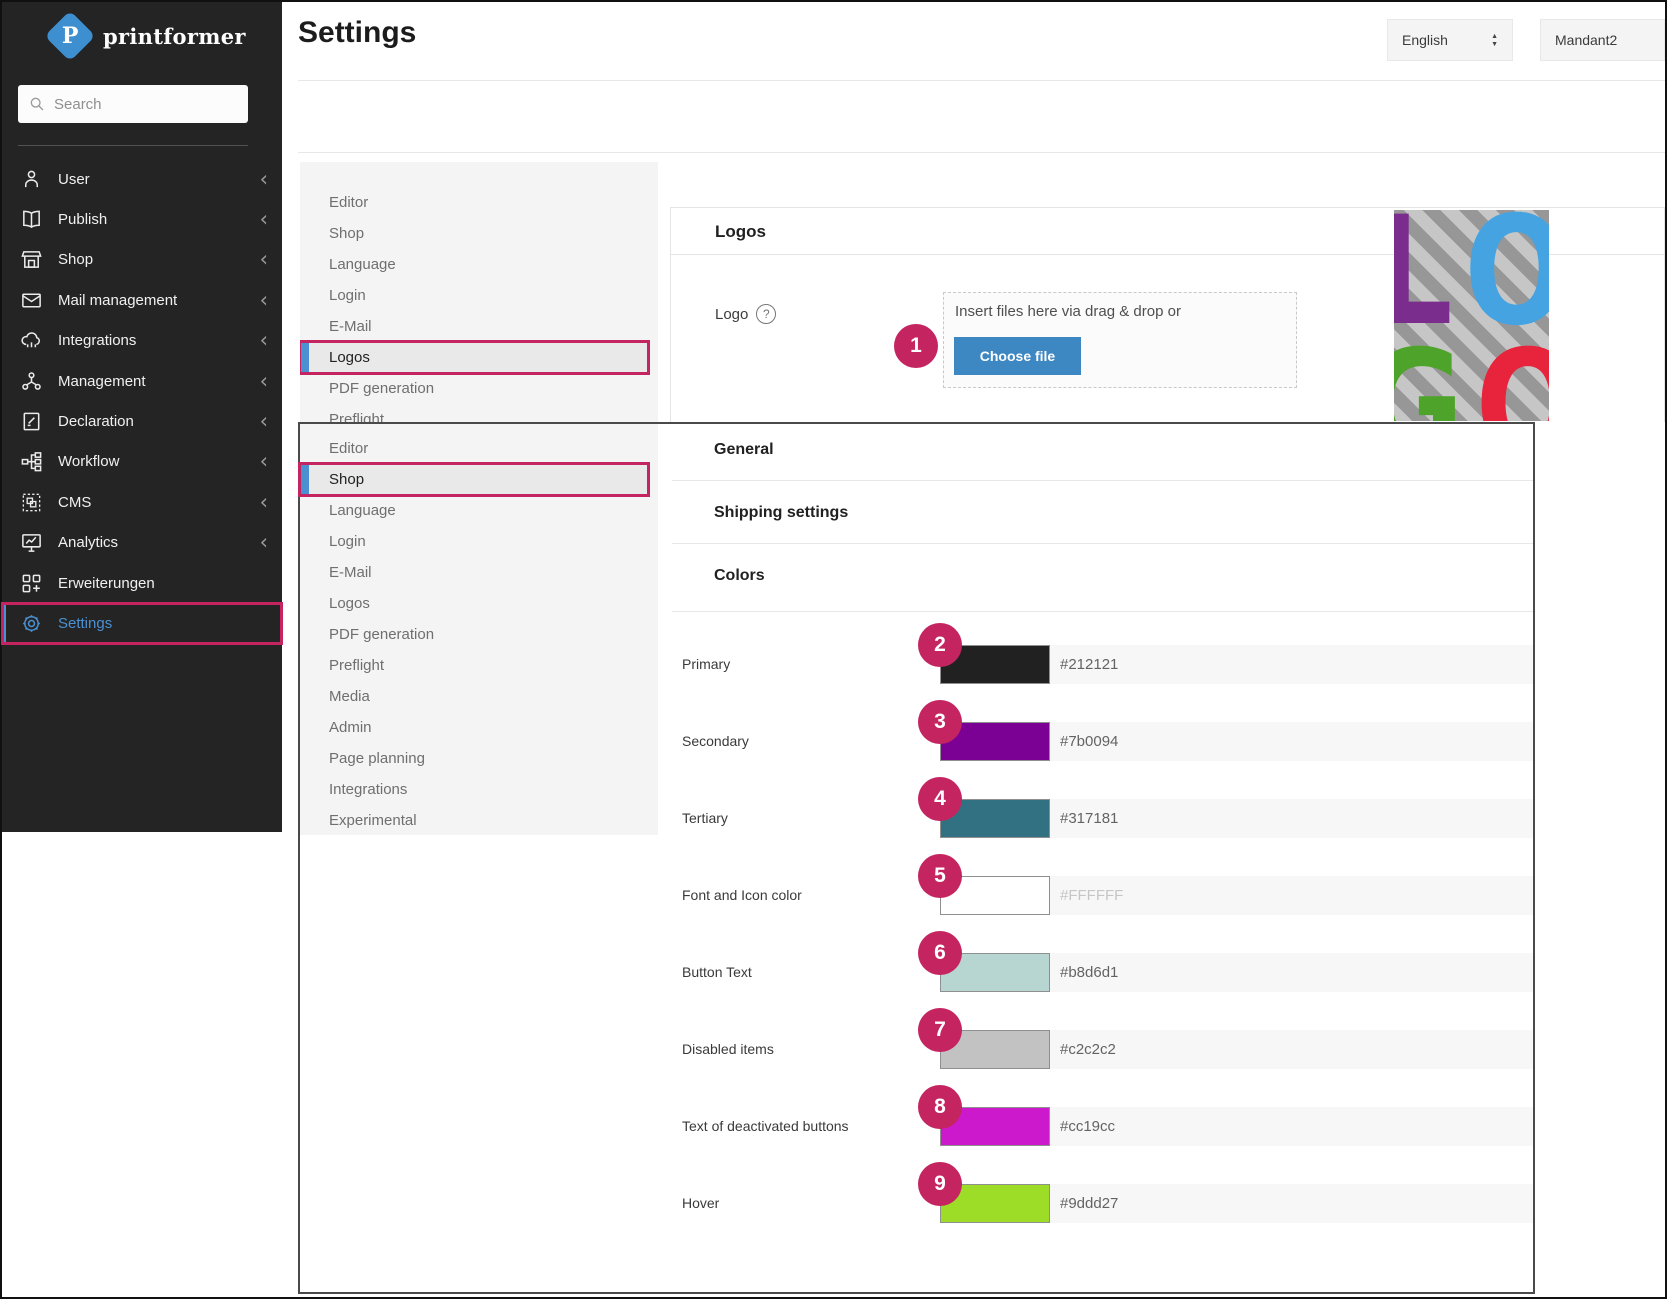 The width and height of the screenshot is (1667, 1299). I want to click on brand-initial: P, so click(70, 35).